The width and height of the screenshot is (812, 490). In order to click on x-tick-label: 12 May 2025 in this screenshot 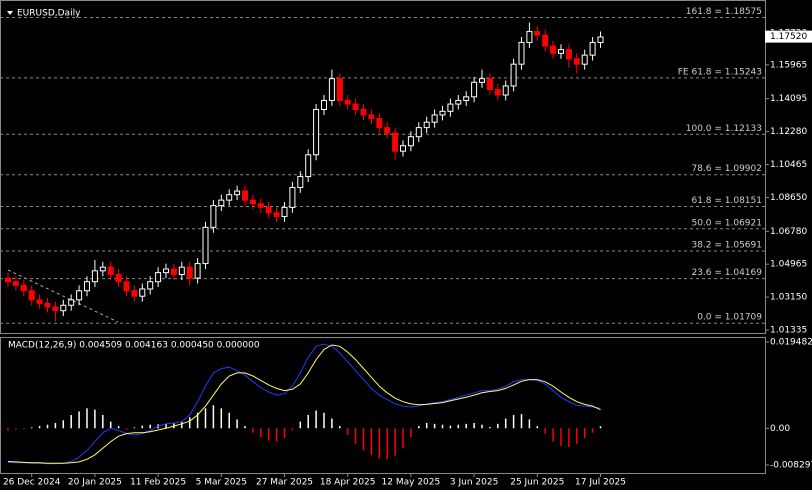, I will do `click(411, 483)`.